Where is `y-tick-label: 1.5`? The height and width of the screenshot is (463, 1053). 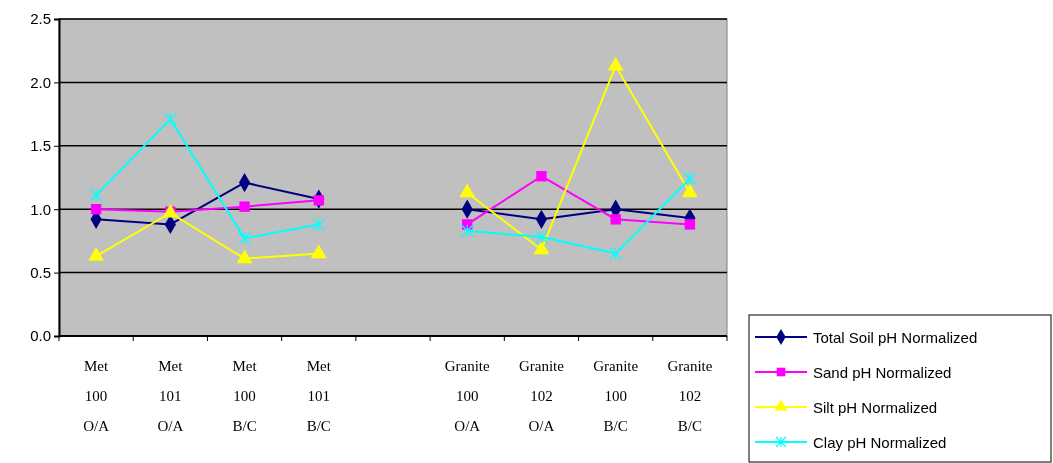 y-tick-label: 1.5 is located at coordinates (40, 146).